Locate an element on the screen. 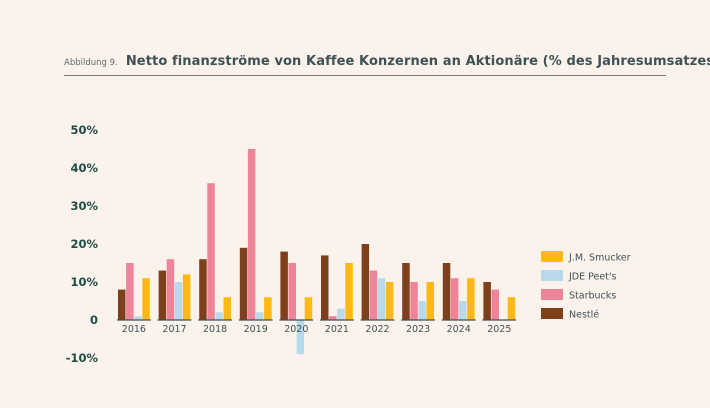  bar-starbucks-2025 is located at coordinates (495, 304).